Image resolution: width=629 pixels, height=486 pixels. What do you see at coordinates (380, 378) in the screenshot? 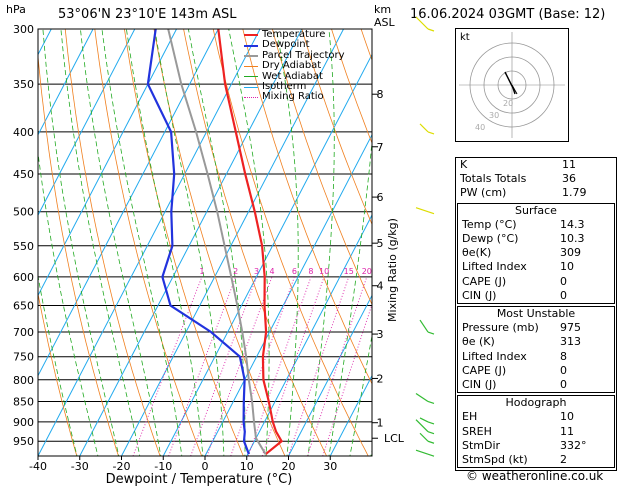
I see `km-tick-label: 2` at bounding box center [380, 378].